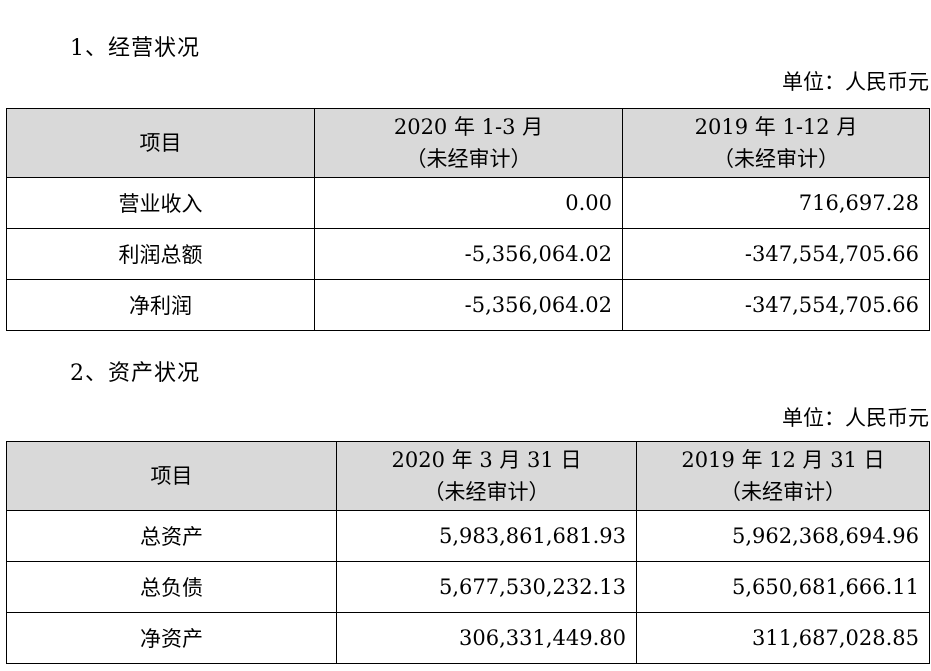 The width and height of the screenshot is (931, 671). I want to click on section1-heading: 1、经营状况, so click(135, 48).